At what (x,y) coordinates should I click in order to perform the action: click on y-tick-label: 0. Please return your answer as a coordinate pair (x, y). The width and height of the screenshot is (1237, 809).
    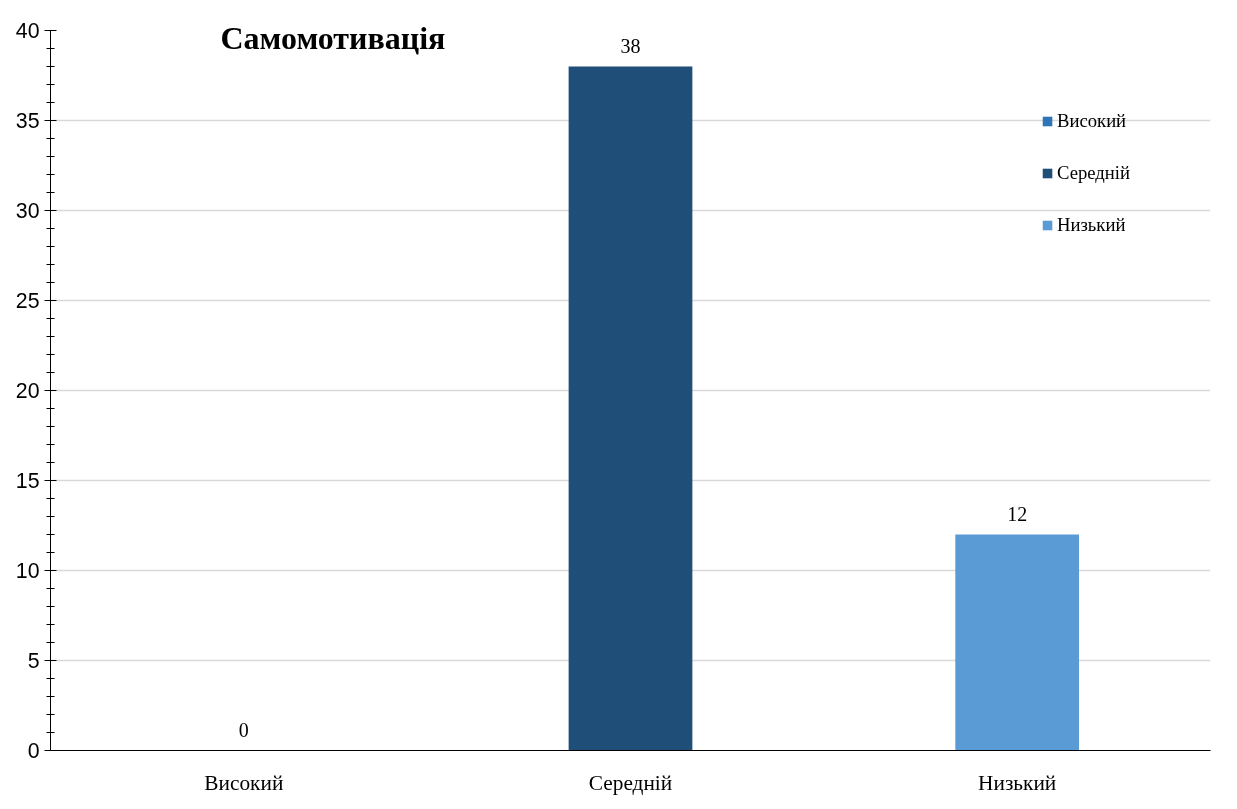
    Looking at the image, I should click on (33, 751).